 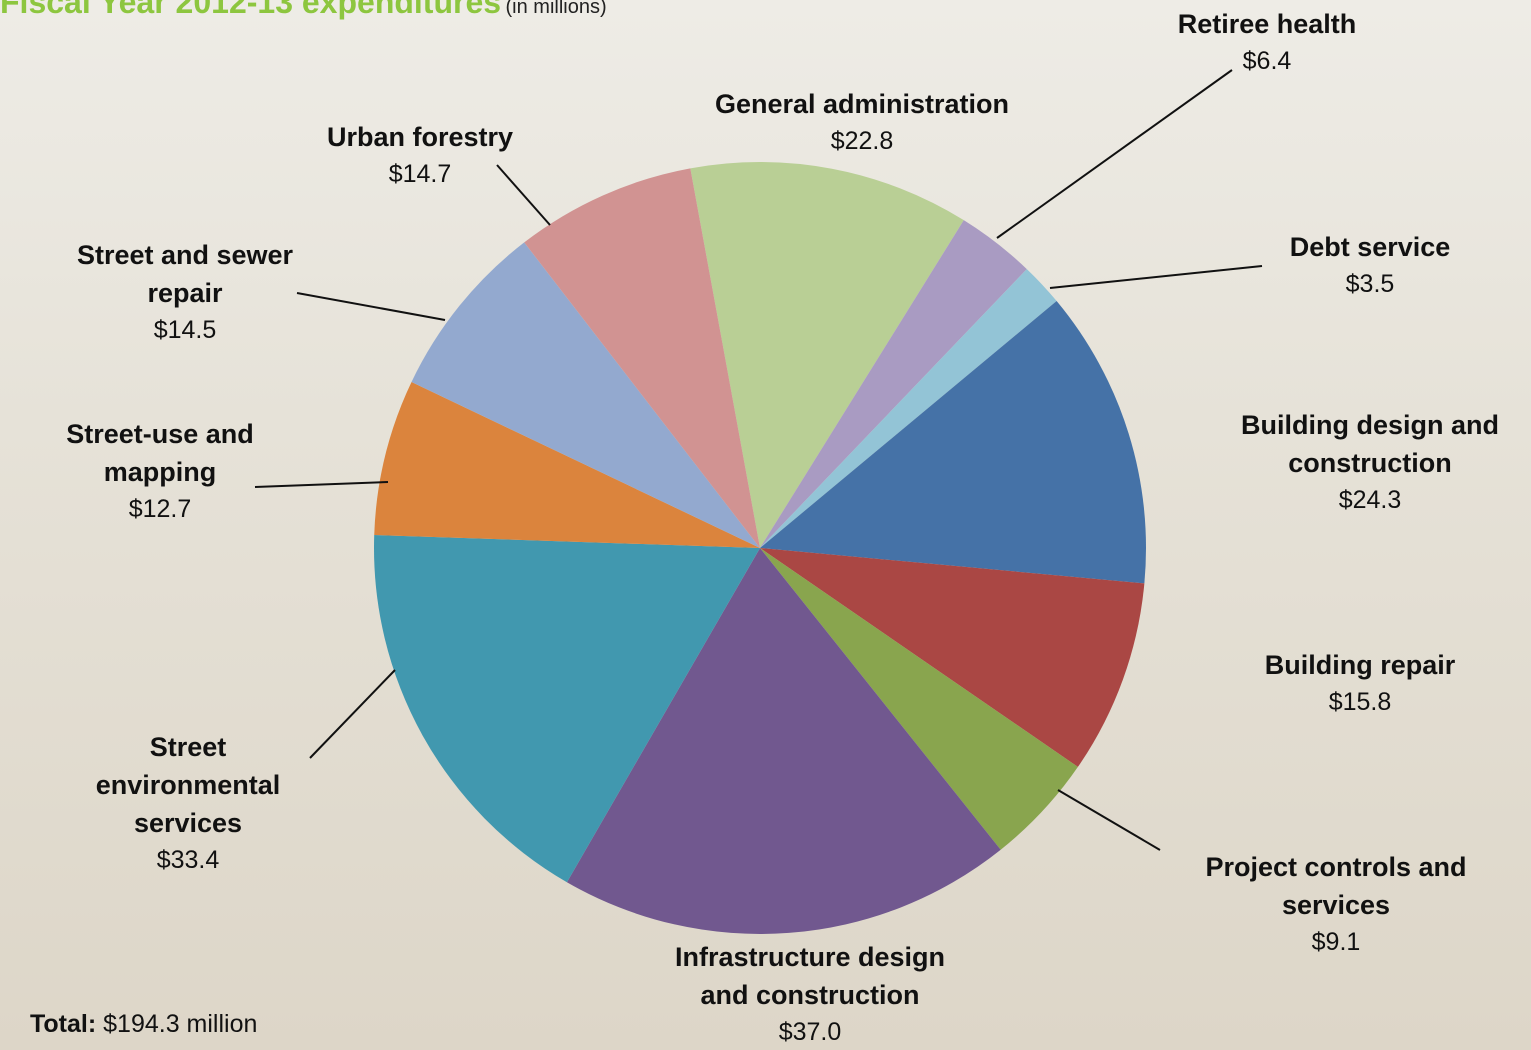 I want to click on category-name: Debt service, so click(x=1370, y=247).